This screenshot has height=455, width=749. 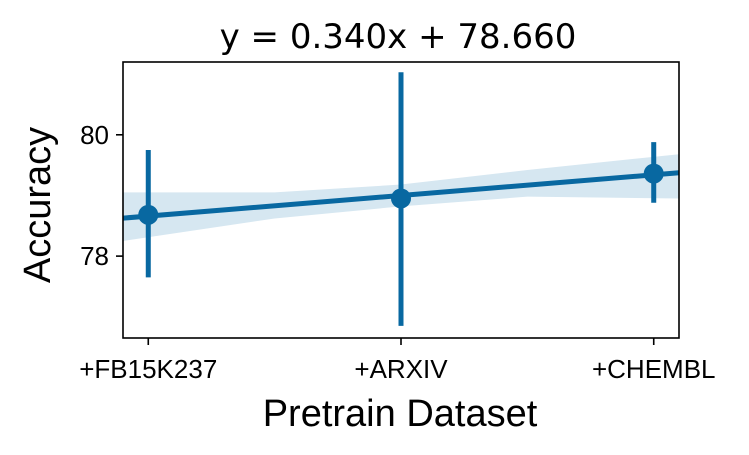 I want to click on y-tick-label-1: 80, so click(x=94, y=135).